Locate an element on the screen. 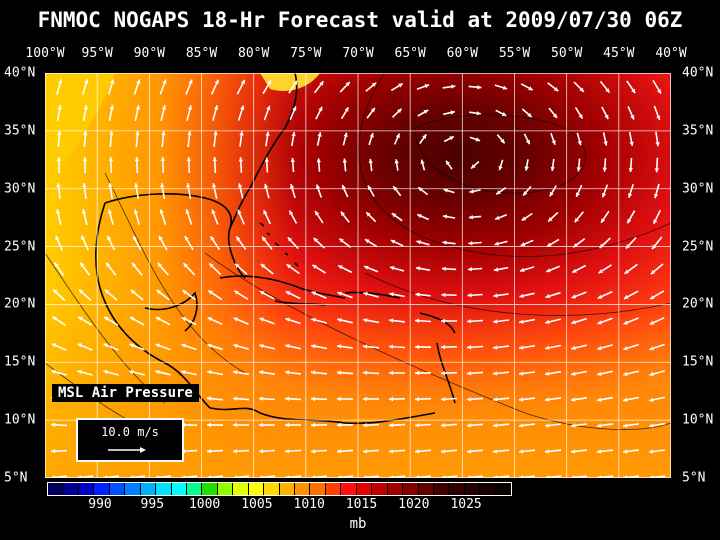  unit-label: mb is located at coordinates (358, 524).